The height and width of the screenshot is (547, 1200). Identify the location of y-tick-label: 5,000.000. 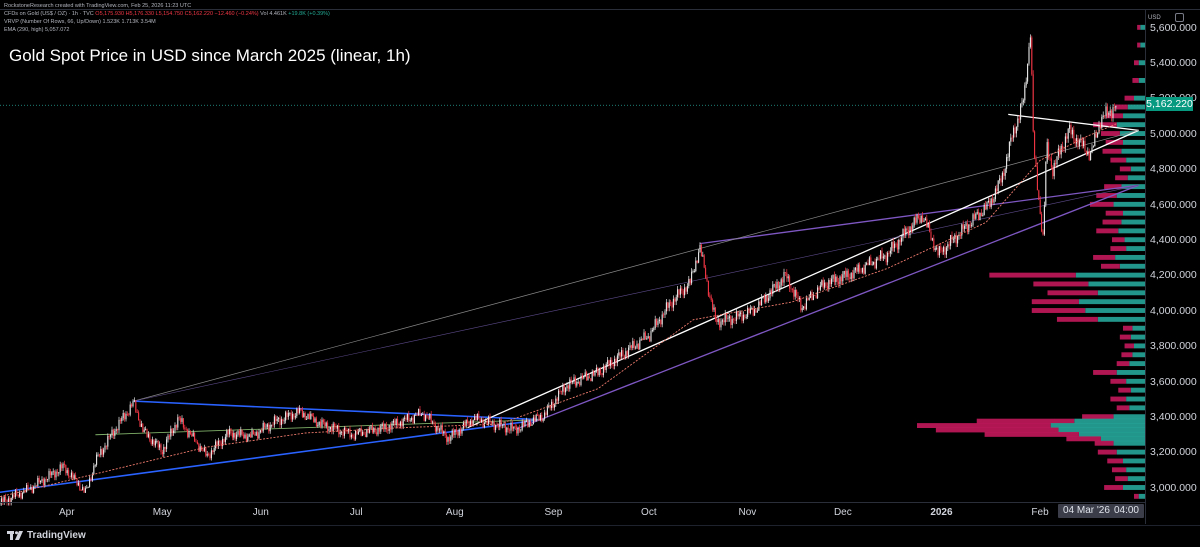
(1173, 133).